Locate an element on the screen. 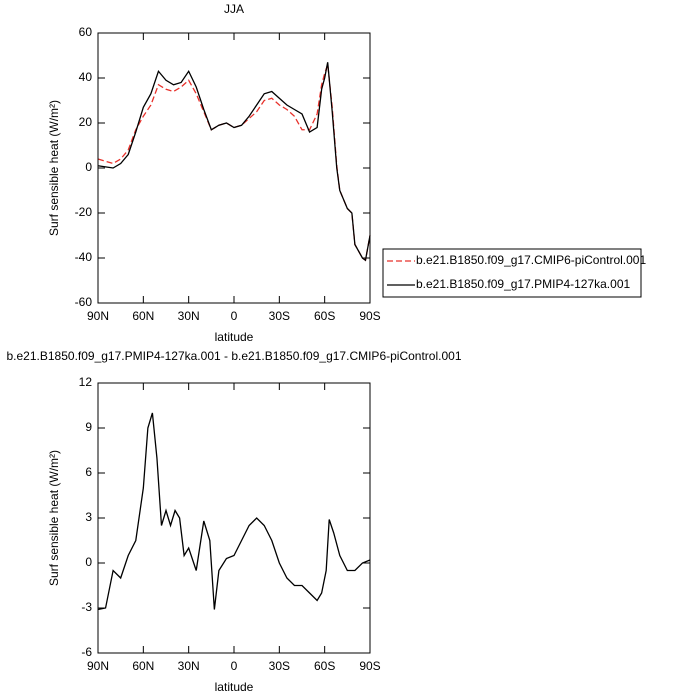 This screenshot has height=700, width=700. y-tick-label: -3 is located at coordinates (86, 607).